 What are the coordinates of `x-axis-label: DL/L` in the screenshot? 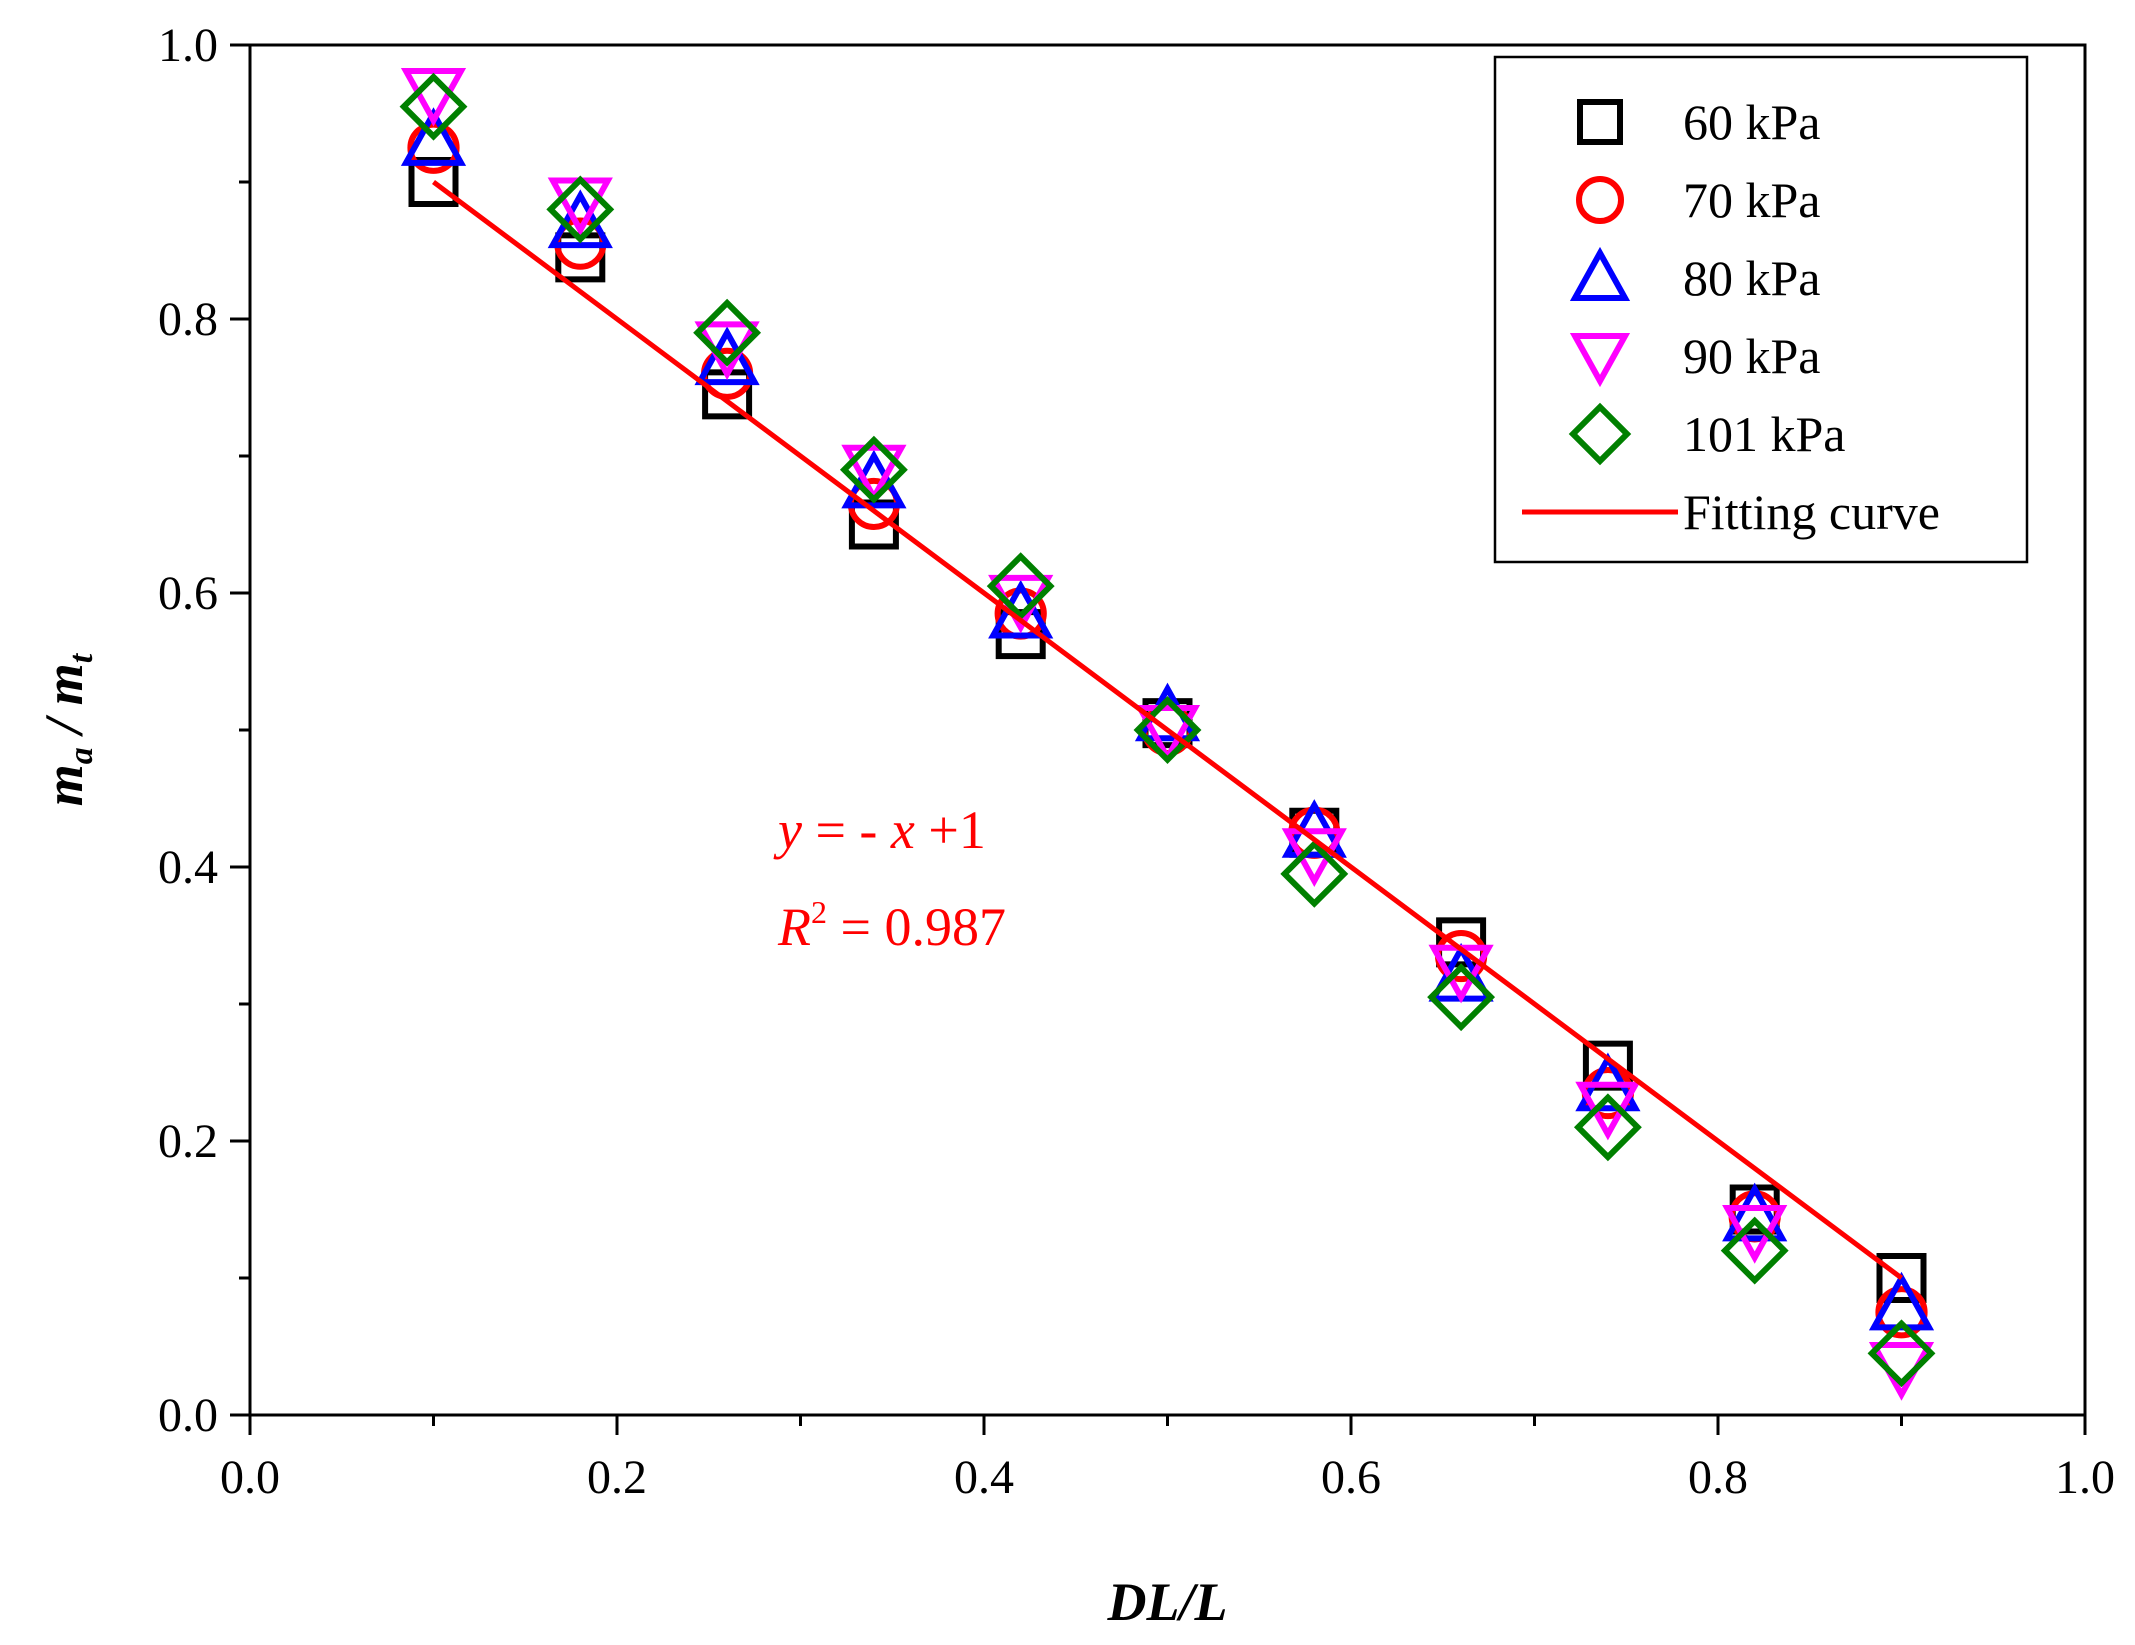 It's located at (1167, 1602).